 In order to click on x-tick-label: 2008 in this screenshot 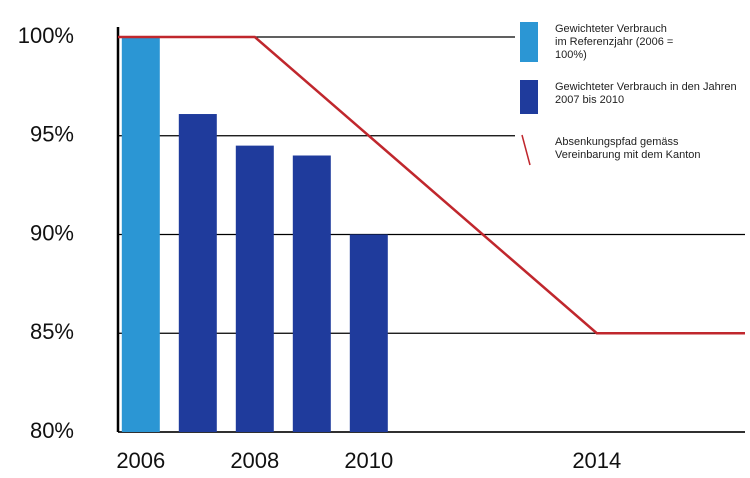, I will do `click(254, 460)`.